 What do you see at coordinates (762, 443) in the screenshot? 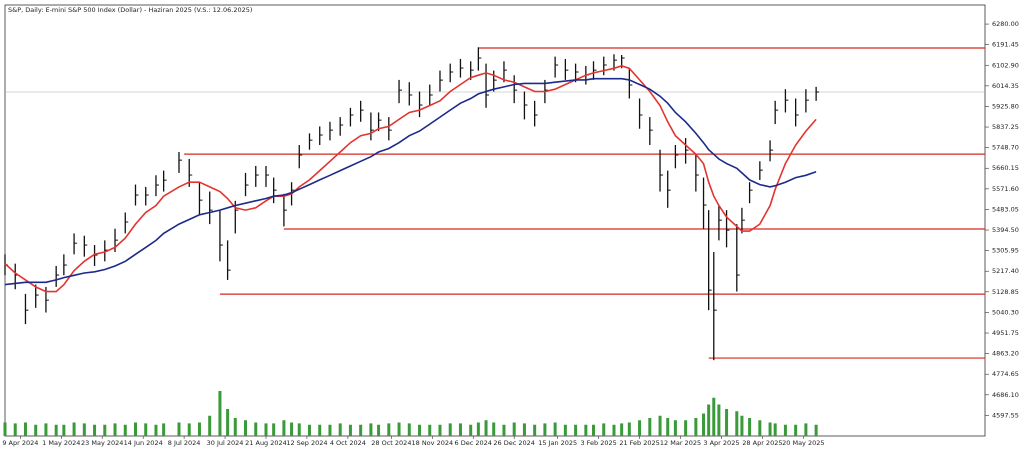
I see `x-tick-label: 28 Apr 2025` at bounding box center [762, 443].